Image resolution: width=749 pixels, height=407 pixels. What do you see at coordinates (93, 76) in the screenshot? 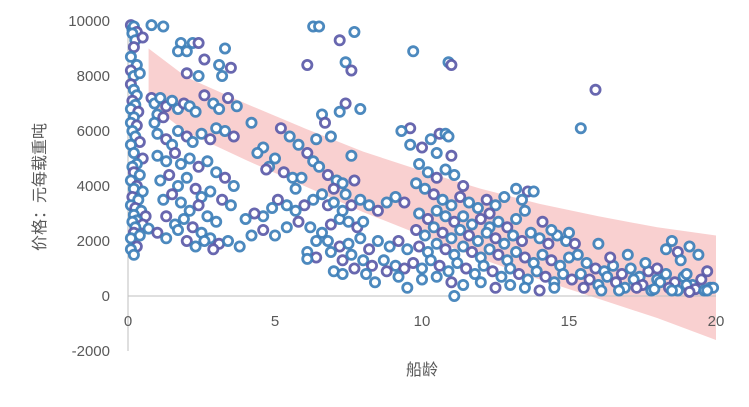
I see `y-tick-label: 8000` at bounding box center [93, 76].